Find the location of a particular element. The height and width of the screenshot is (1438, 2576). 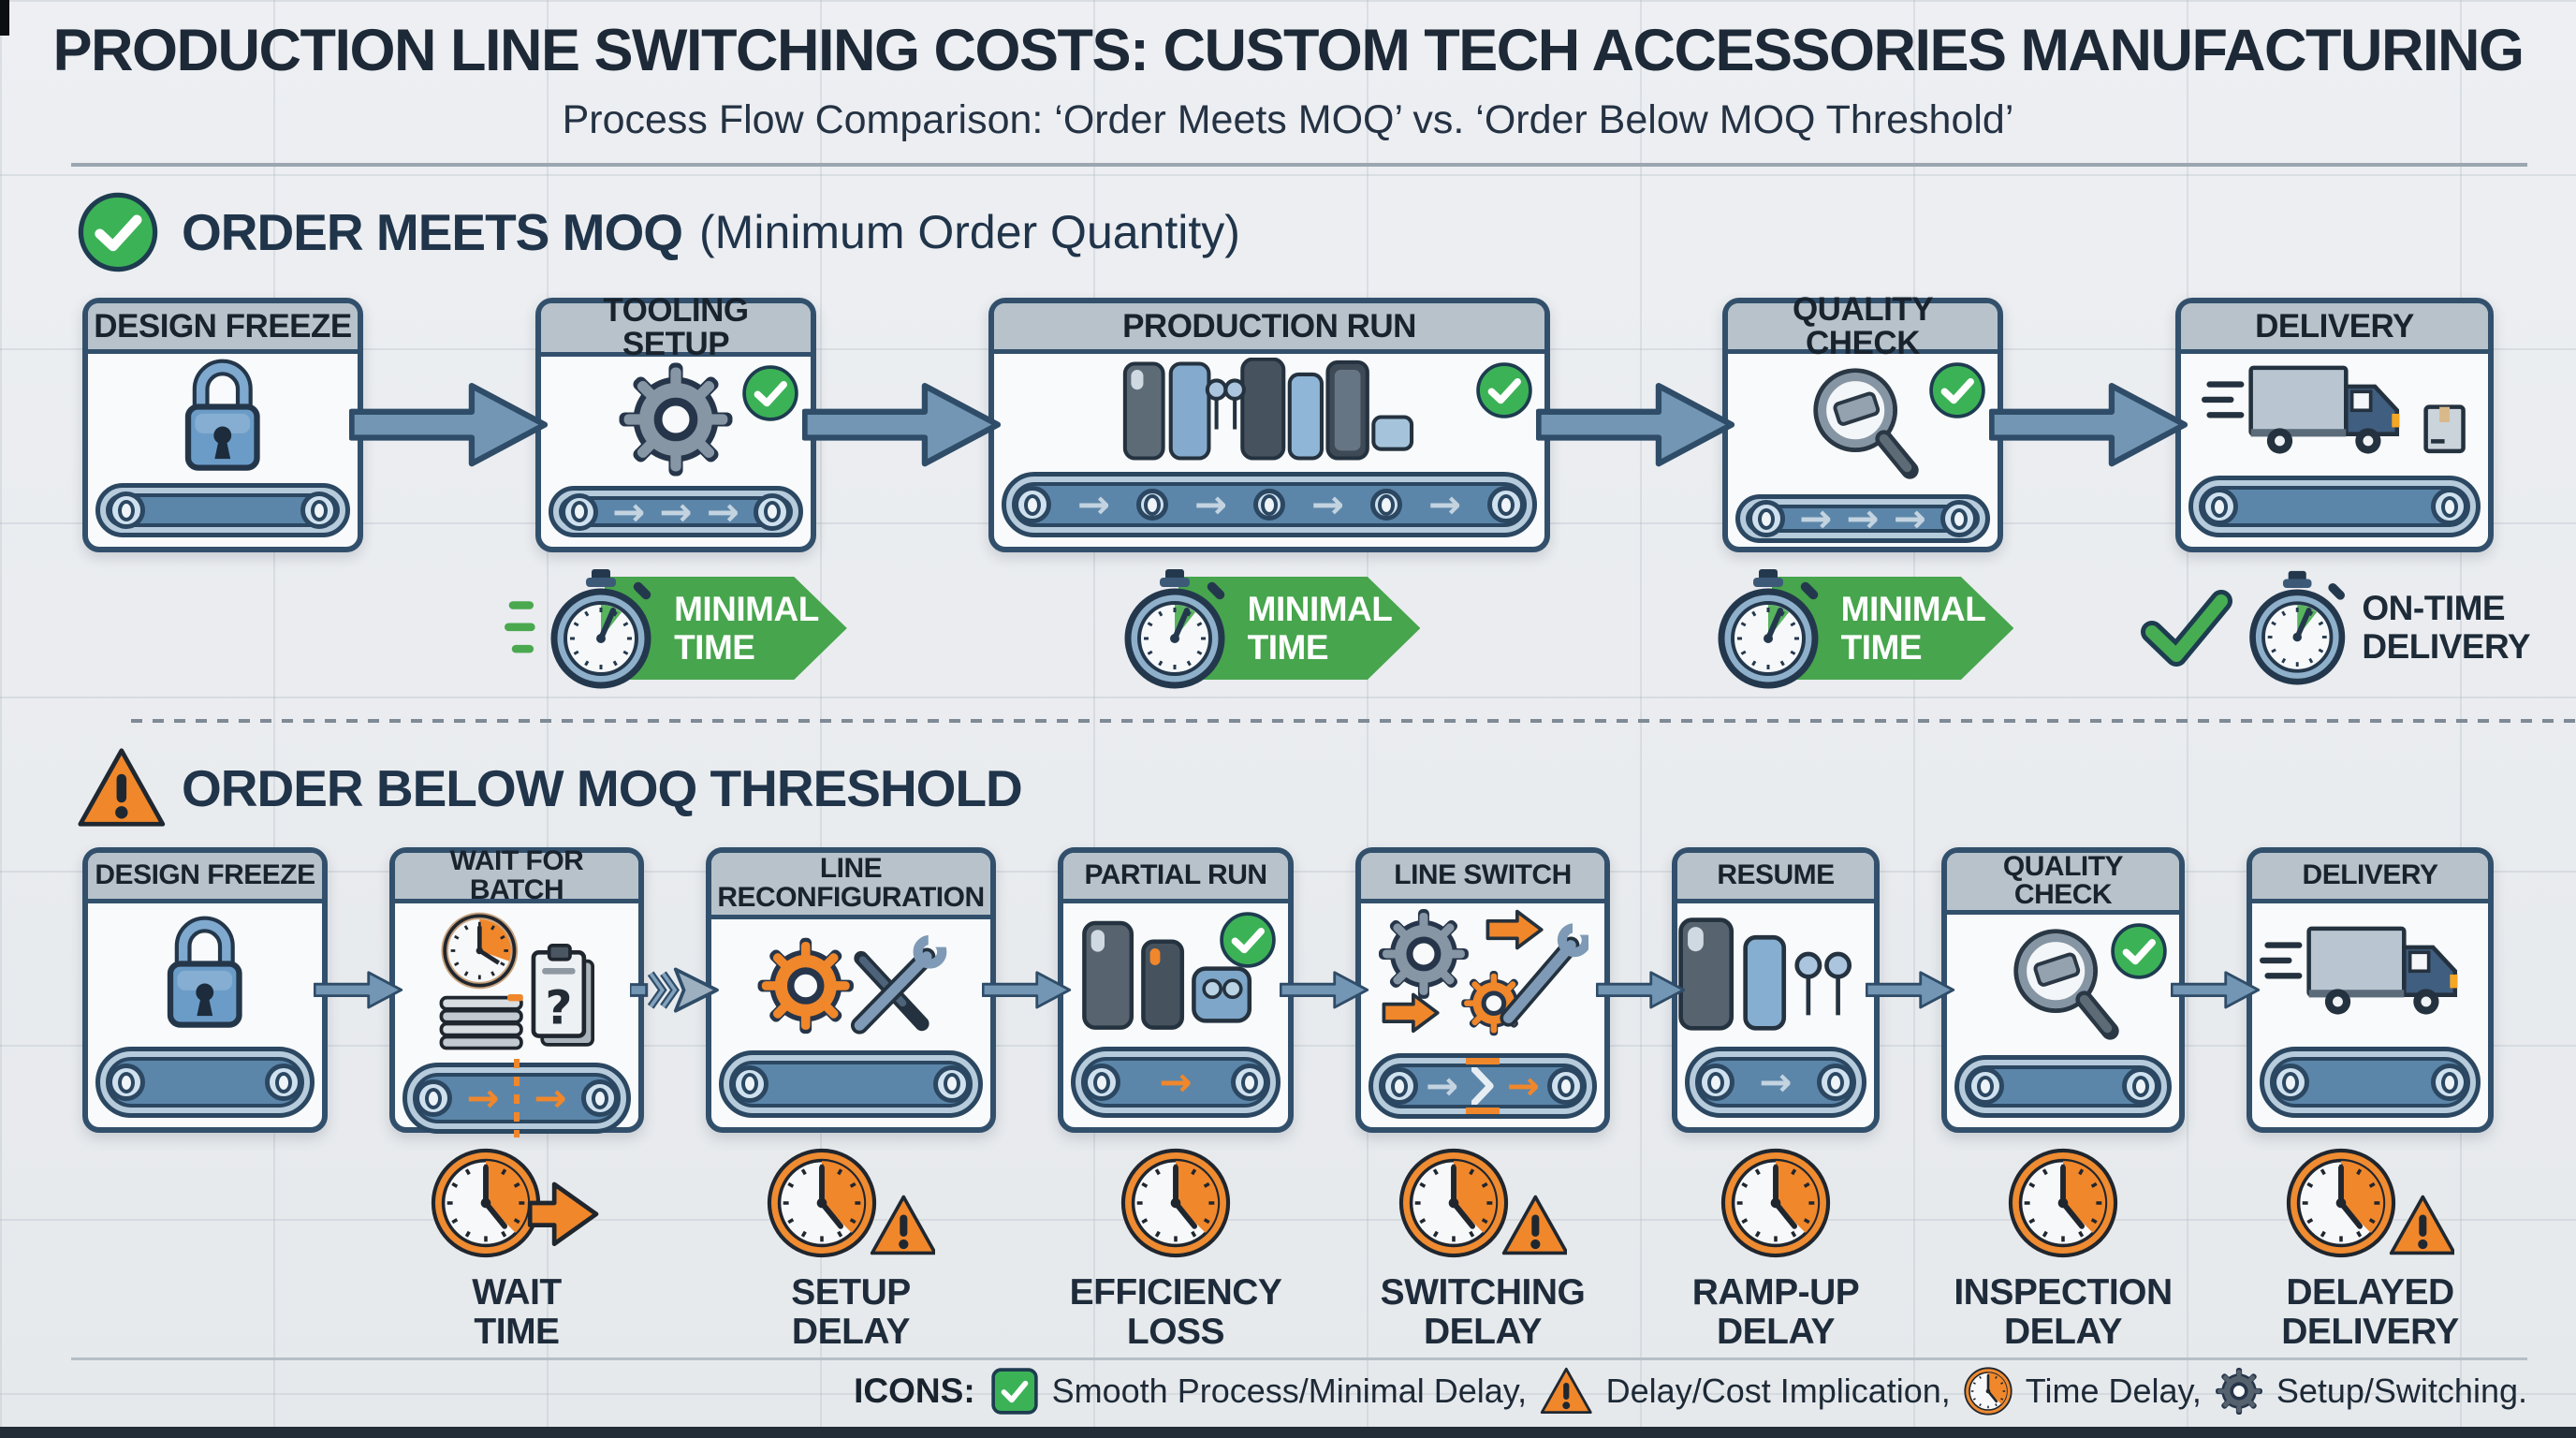

aligned-cell: DELAYED DELIVERY is located at coordinates (2370, 1249).